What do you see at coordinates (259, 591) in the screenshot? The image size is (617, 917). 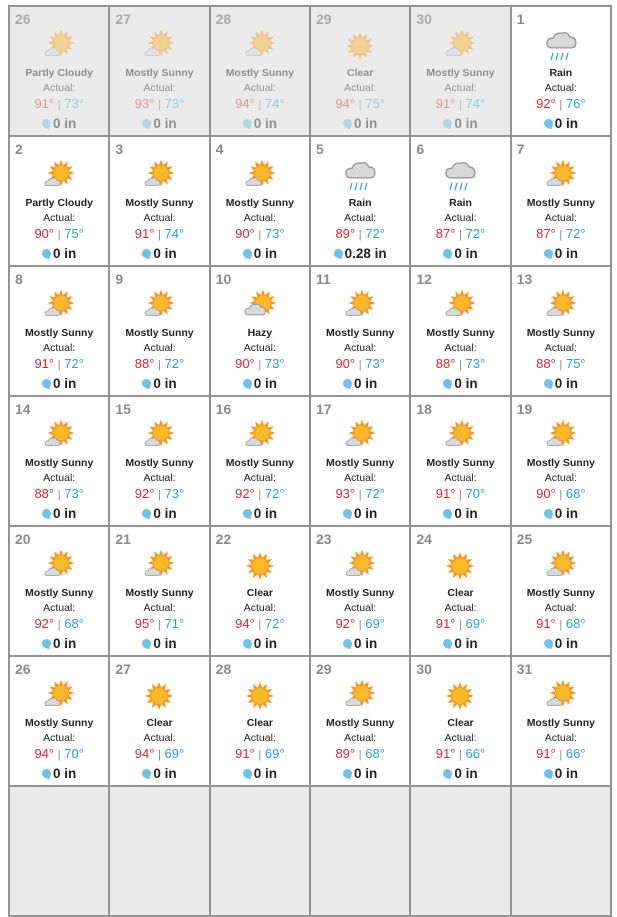 I see `day-cell: 22 Clear Actual: 94° | 72° 0 in` at bounding box center [259, 591].